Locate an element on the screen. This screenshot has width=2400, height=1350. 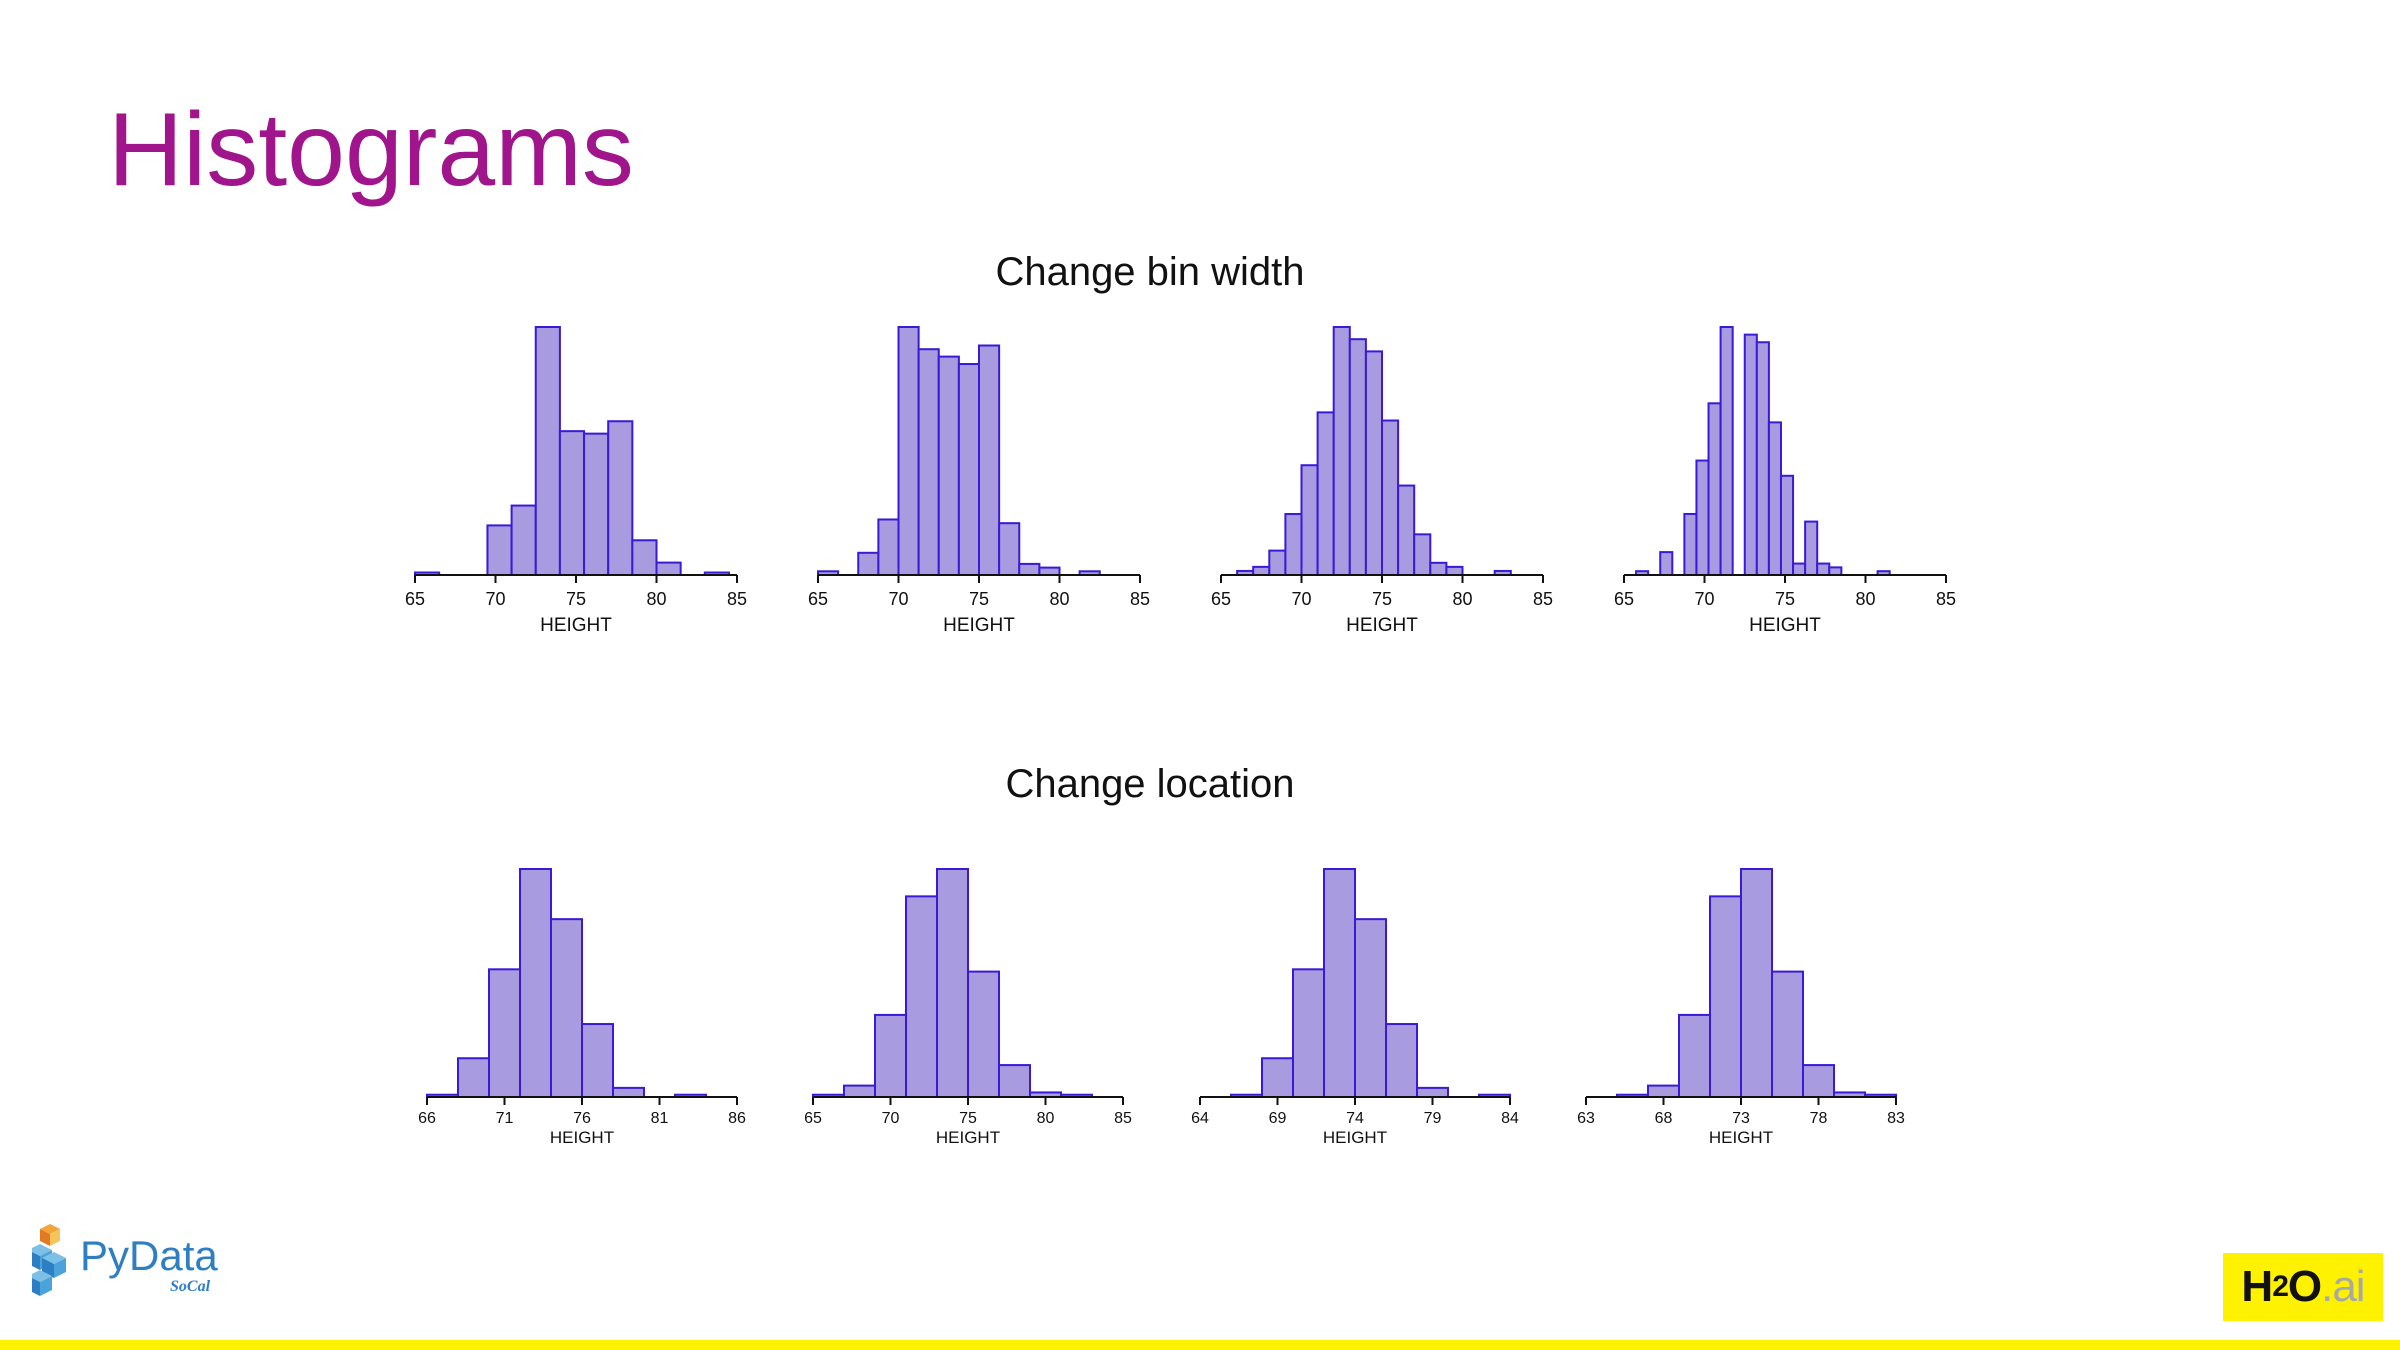
pydata-logo-sub: SoCal is located at coordinates (190, 1286).